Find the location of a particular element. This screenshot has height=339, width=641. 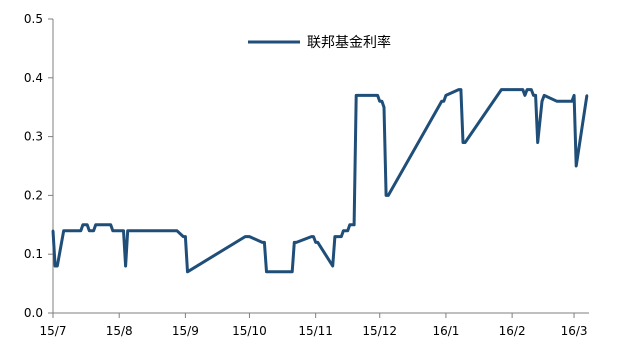

x-tick-label: 15/9 is located at coordinates (185, 331).